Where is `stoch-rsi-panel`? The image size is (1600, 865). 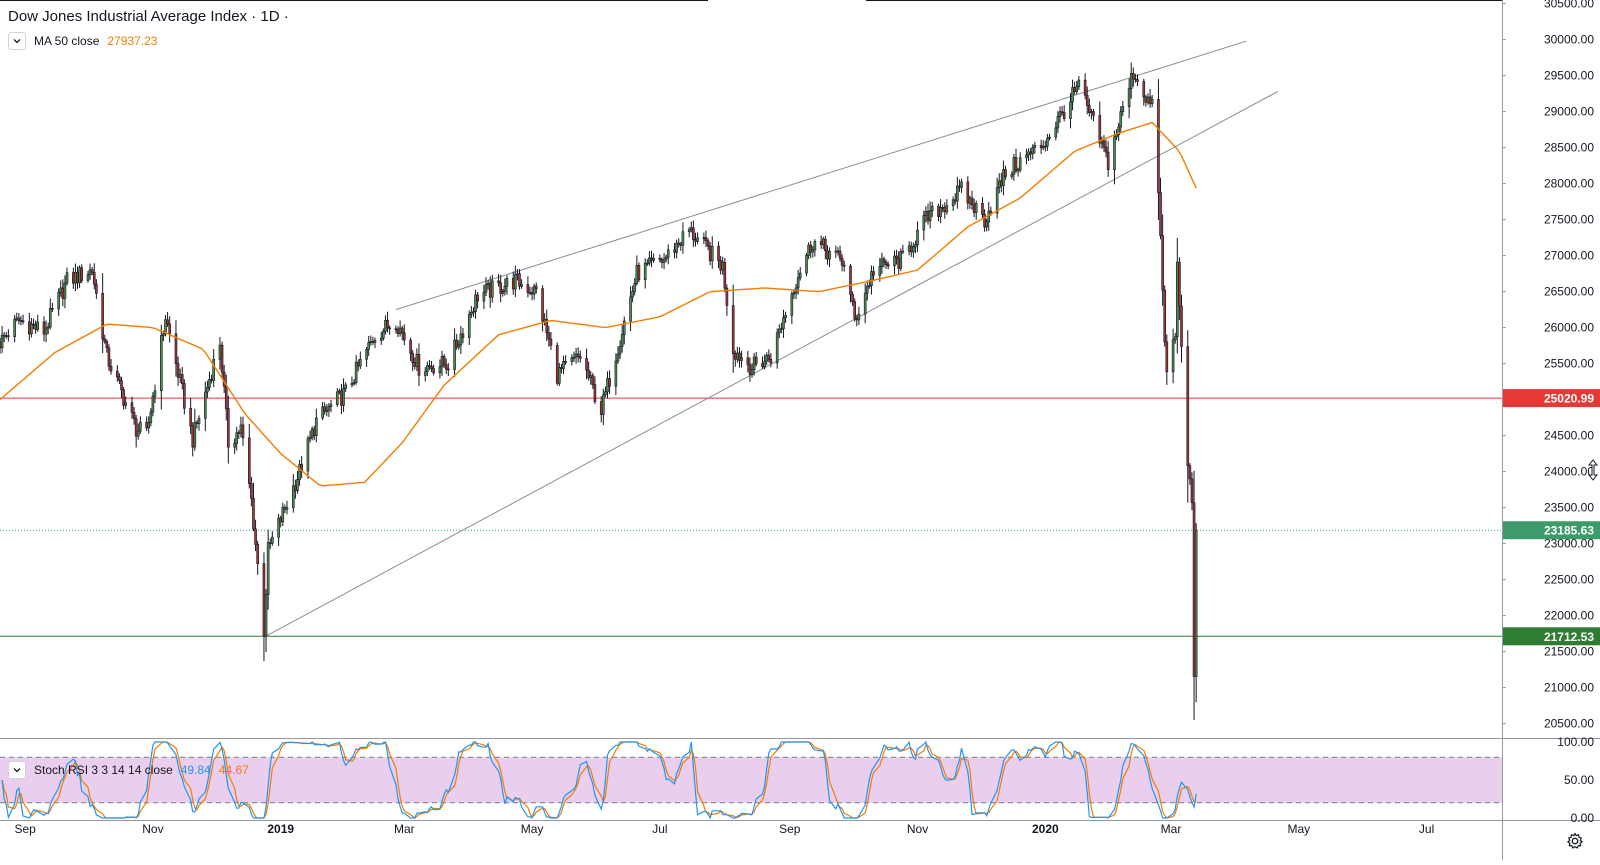
stoch-rsi-panel is located at coordinates (751, 780).